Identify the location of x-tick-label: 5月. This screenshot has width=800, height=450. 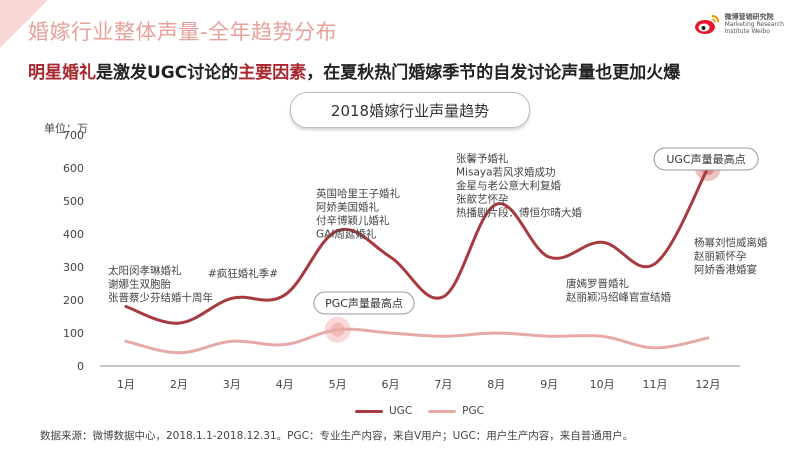
(338, 384).